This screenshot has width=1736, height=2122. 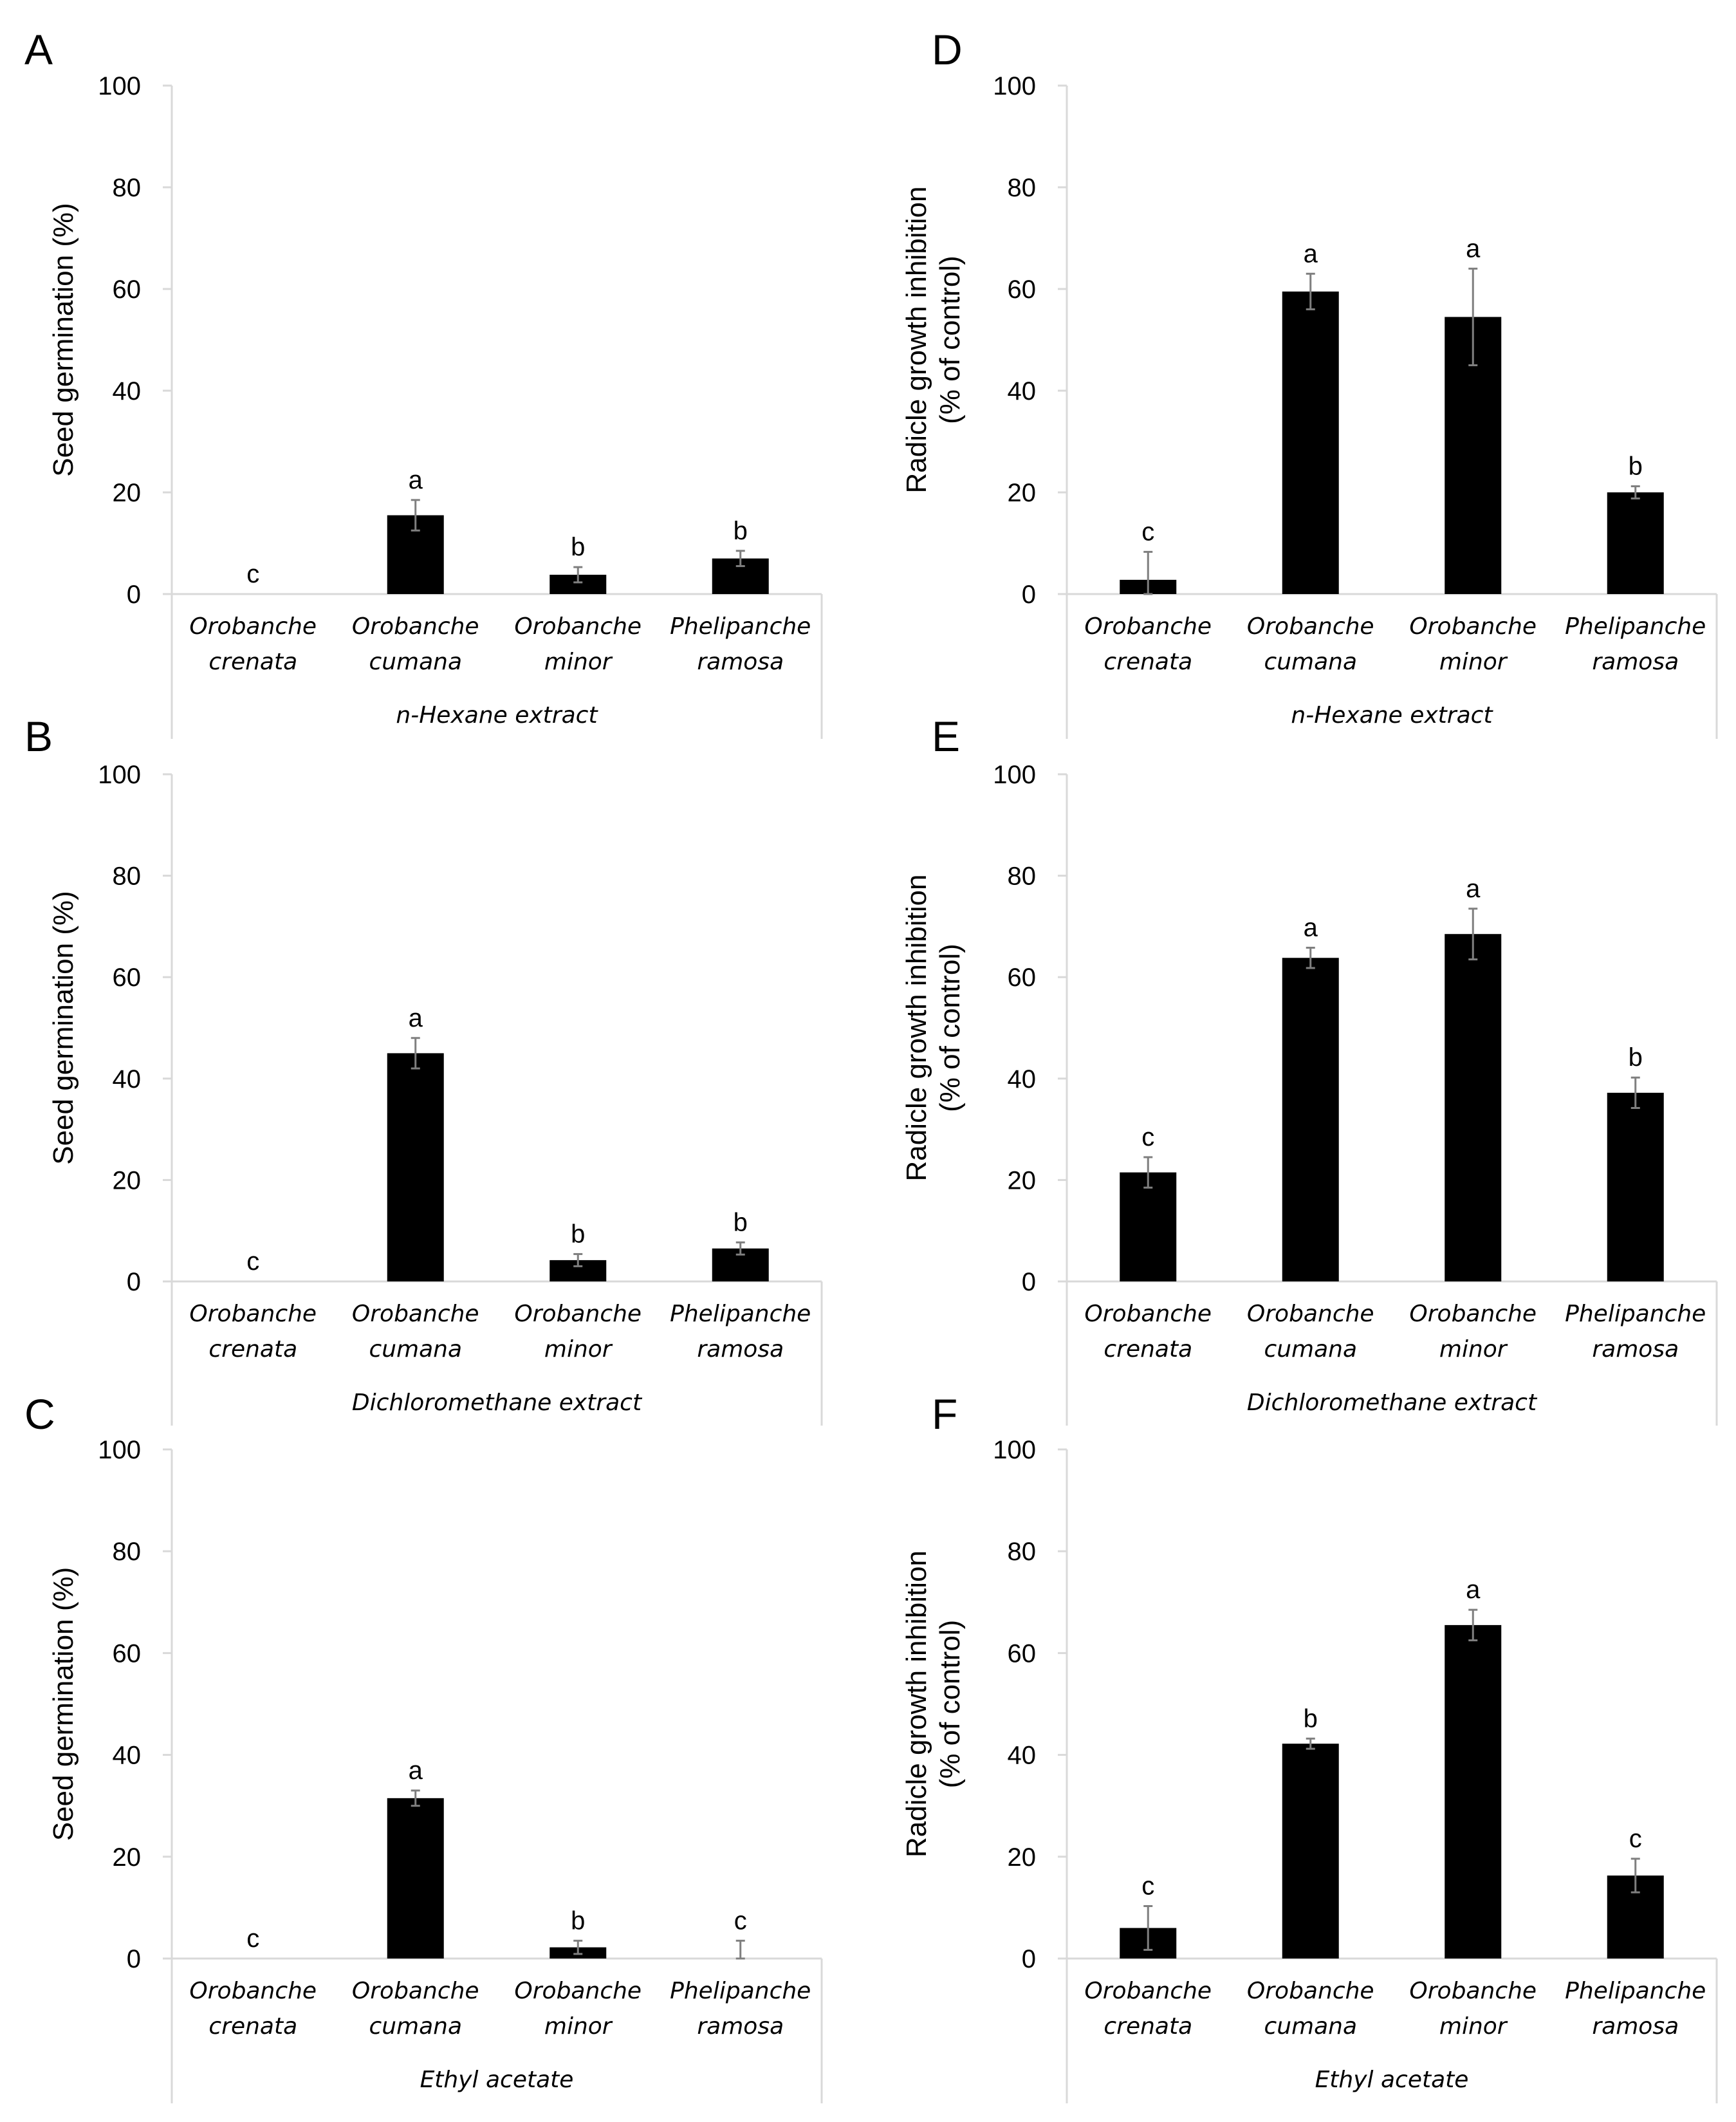 I want to click on panel-letter: B, so click(x=38, y=736).